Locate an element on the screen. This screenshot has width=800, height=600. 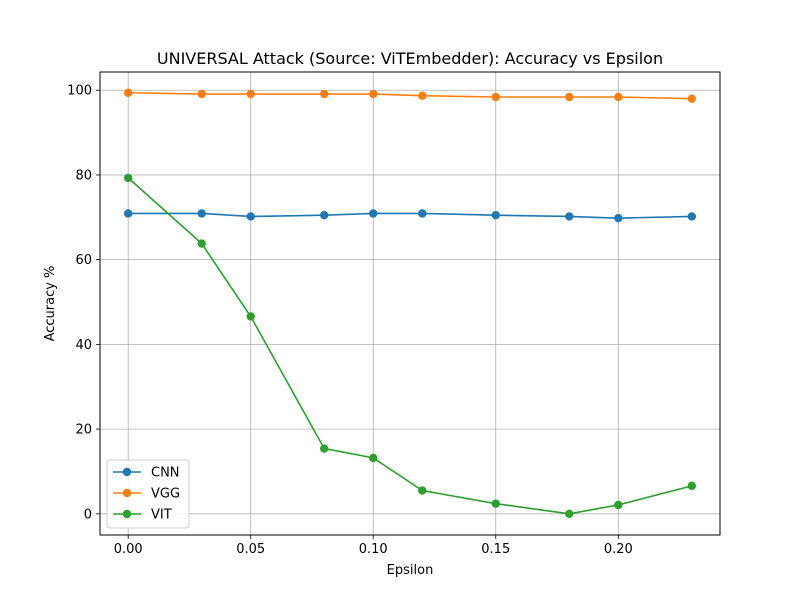
y-tick-label: 100 is located at coordinates (79, 91).